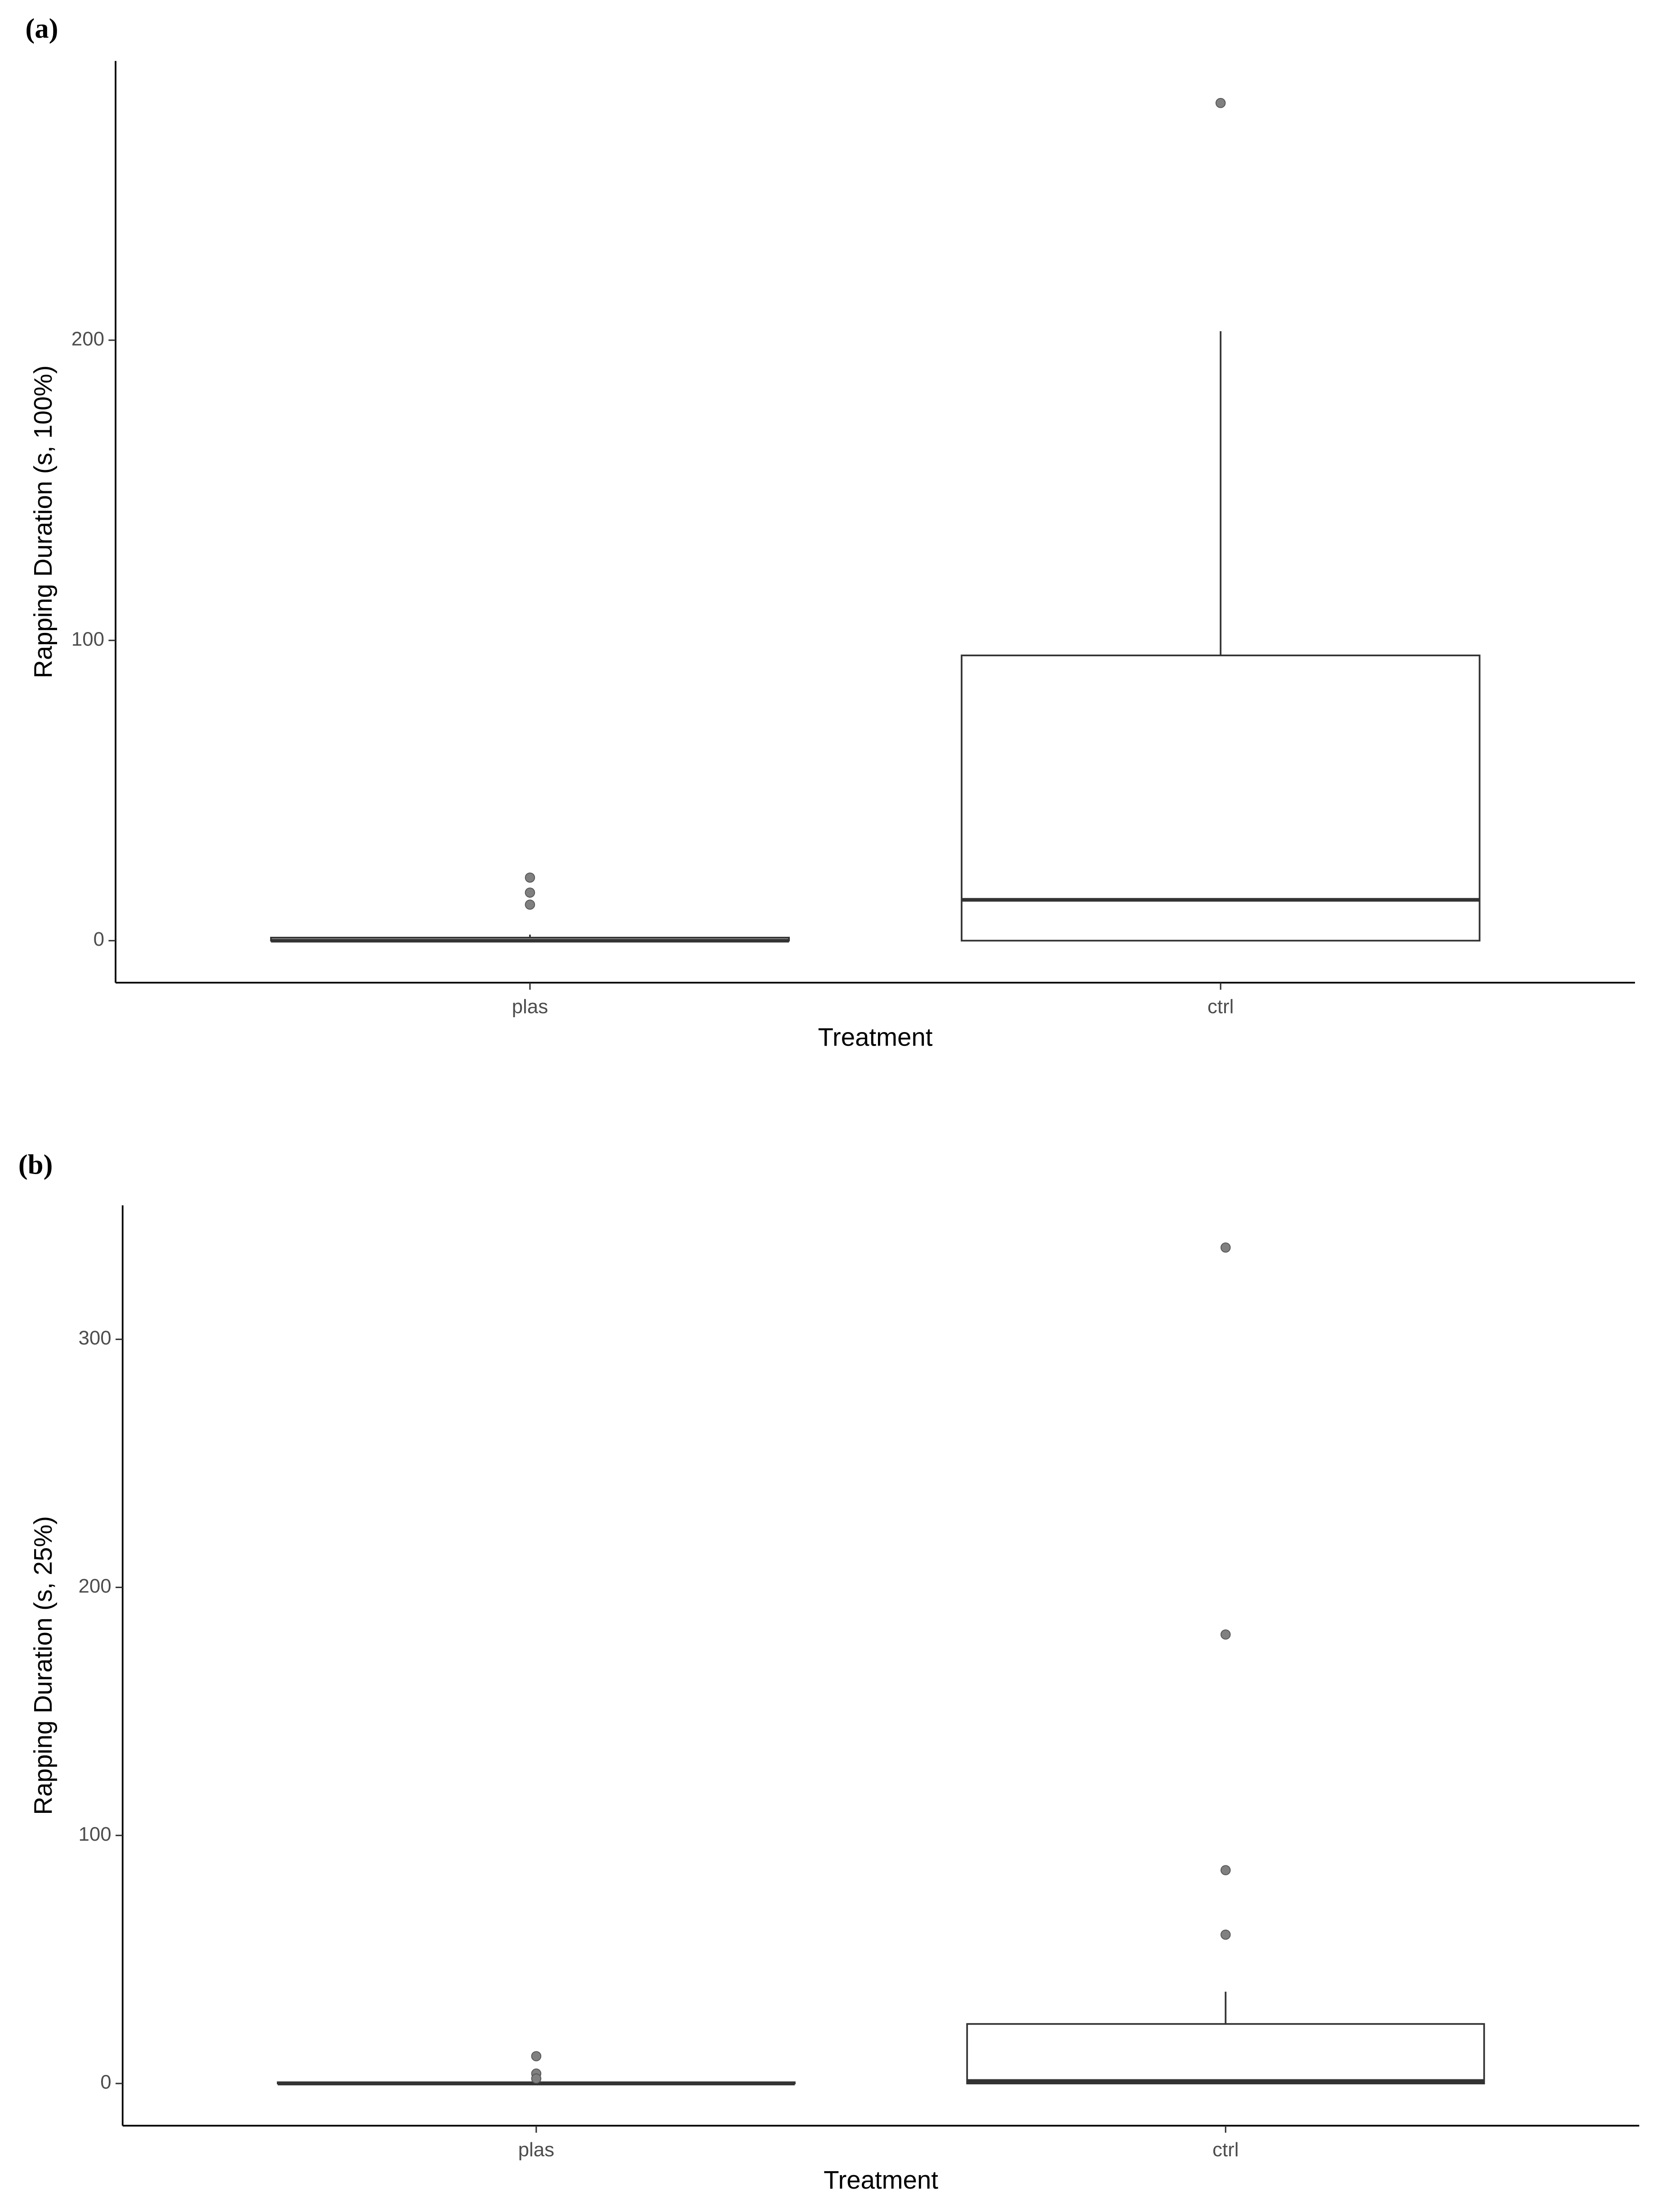  What do you see at coordinates (95, 1338) in the screenshot?
I see `y-tick-label: 300` at bounding box center [95, 1338].